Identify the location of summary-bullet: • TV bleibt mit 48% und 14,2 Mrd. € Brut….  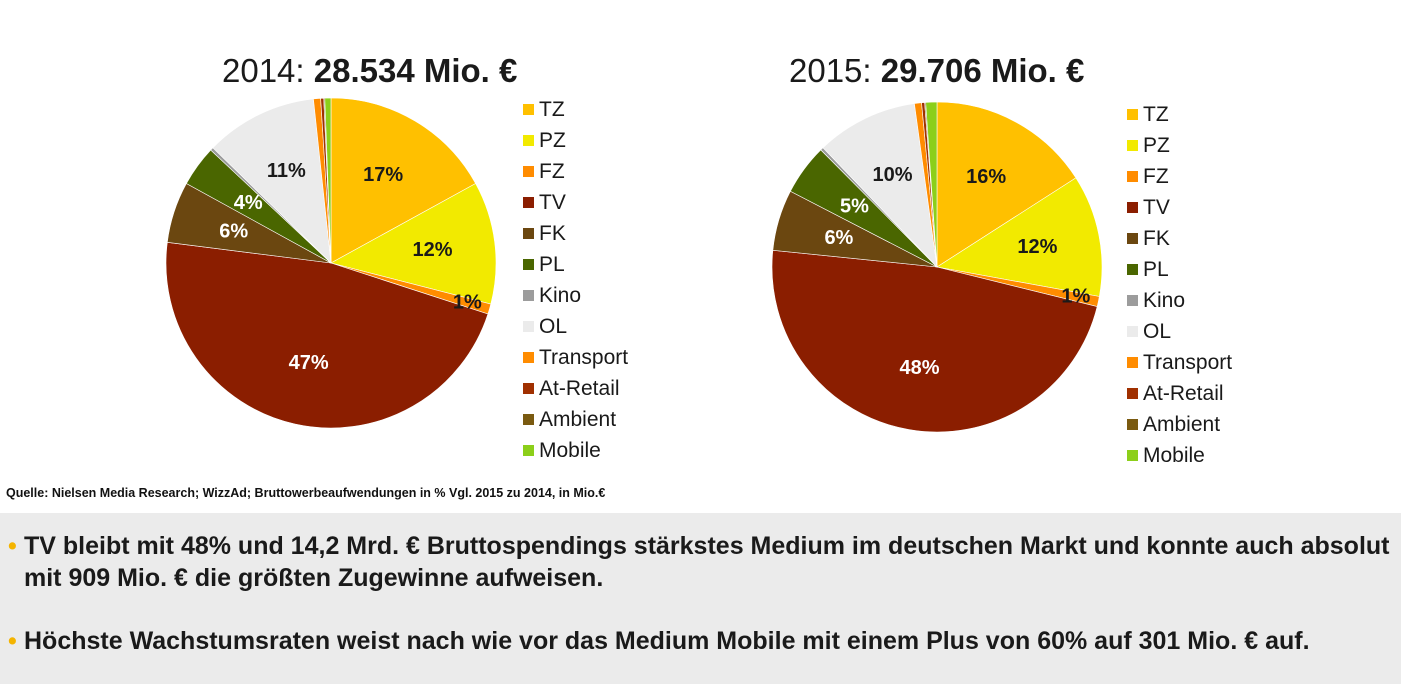
(703, 562).